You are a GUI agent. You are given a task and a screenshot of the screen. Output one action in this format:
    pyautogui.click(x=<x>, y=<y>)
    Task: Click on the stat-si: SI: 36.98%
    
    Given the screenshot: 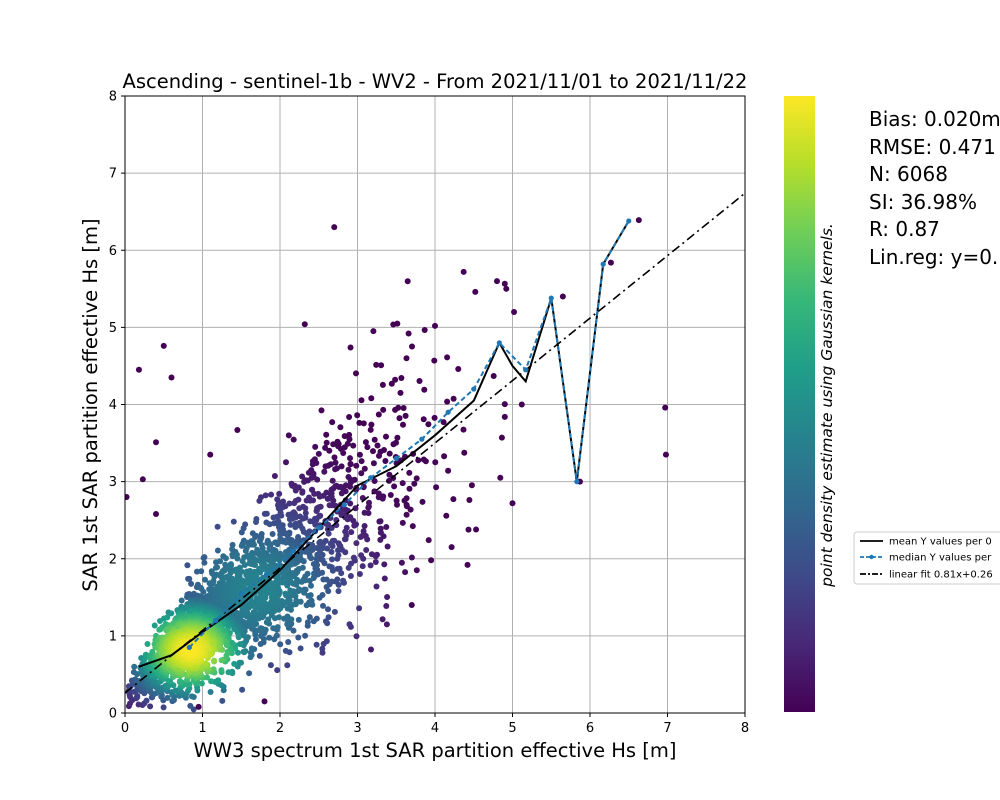 What is the action you would take?
    pyautogui.click(x=923, y=201)
    